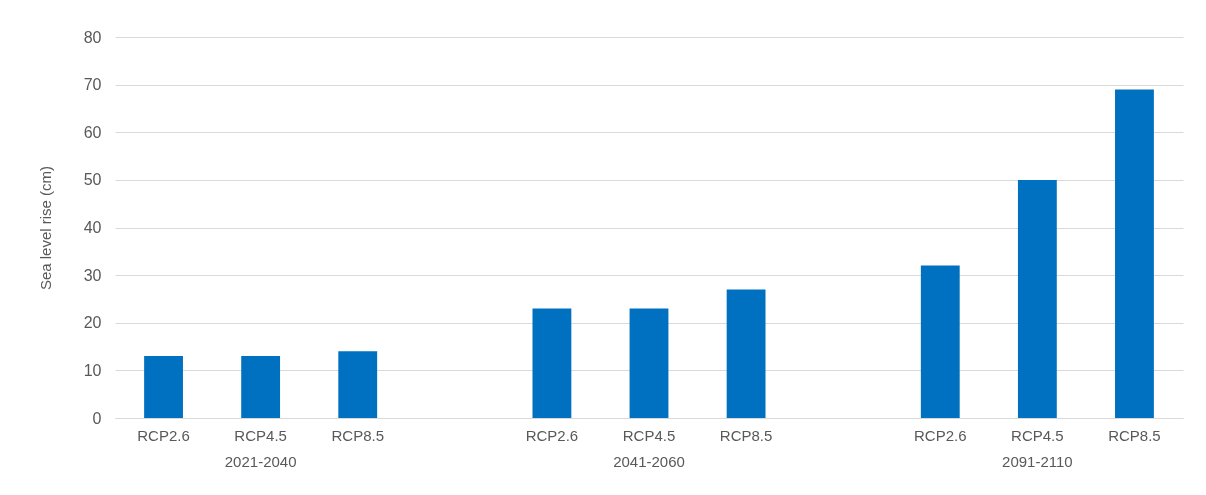 This screenshot has height=495, width=1206. Describe the element at coordinates (92, 180) in the screenshot. I see `y-tick-label: 50` at that location.